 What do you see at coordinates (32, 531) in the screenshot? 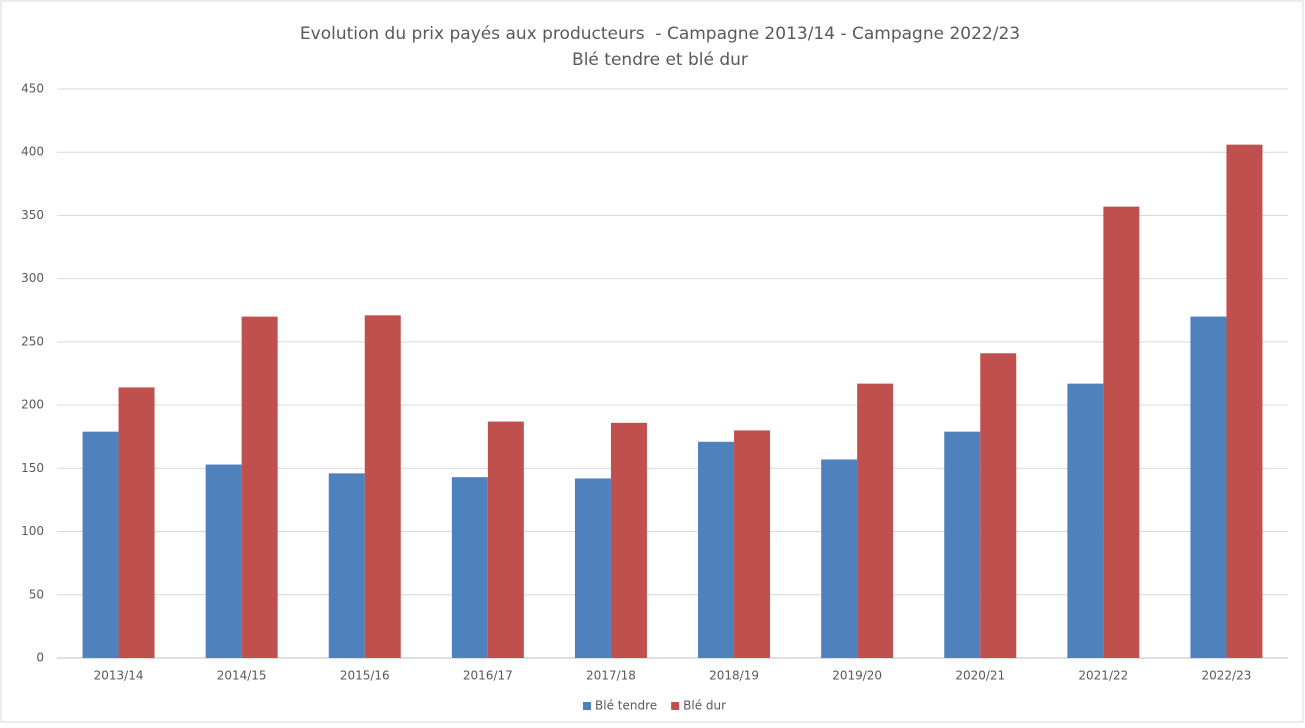
I see `y-tick-label: 100` at bounding box center [32, 531].